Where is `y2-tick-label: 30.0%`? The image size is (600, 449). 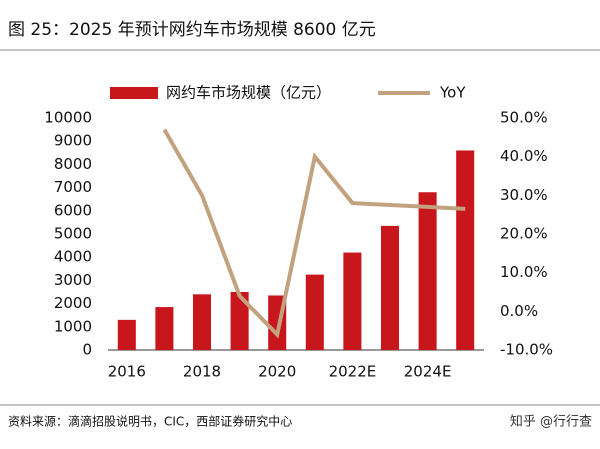 y2-tick-label: 30.0% is located at coordinates (524, 195).